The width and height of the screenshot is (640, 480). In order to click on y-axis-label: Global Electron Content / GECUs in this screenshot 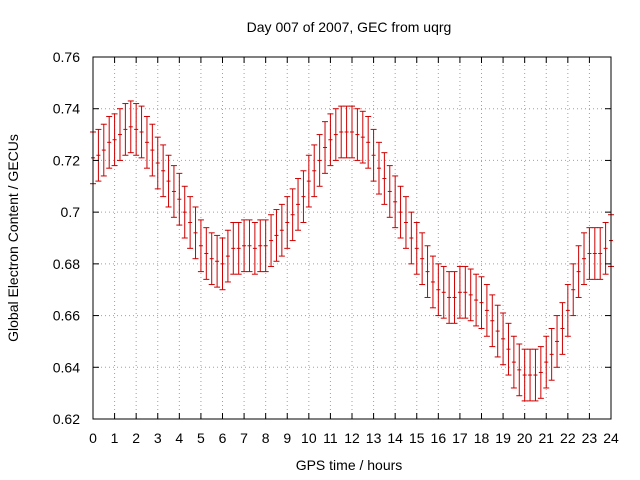, I will do `click(13, 238)`.